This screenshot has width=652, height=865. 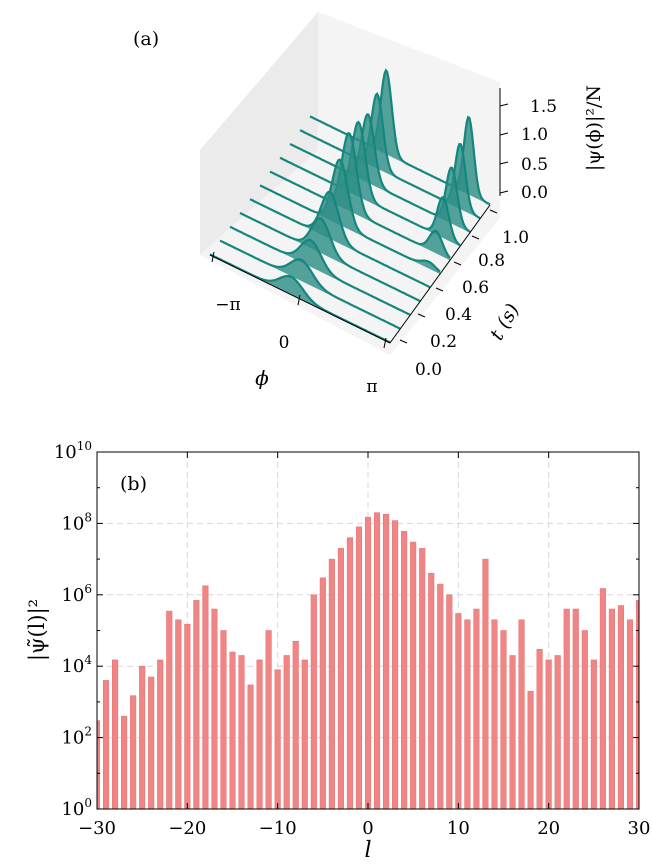 What do you see at coordinates (534, 135) in the screenshot?
I see `z-tick-label-2: 1.0` at bounding box center [534, 135].